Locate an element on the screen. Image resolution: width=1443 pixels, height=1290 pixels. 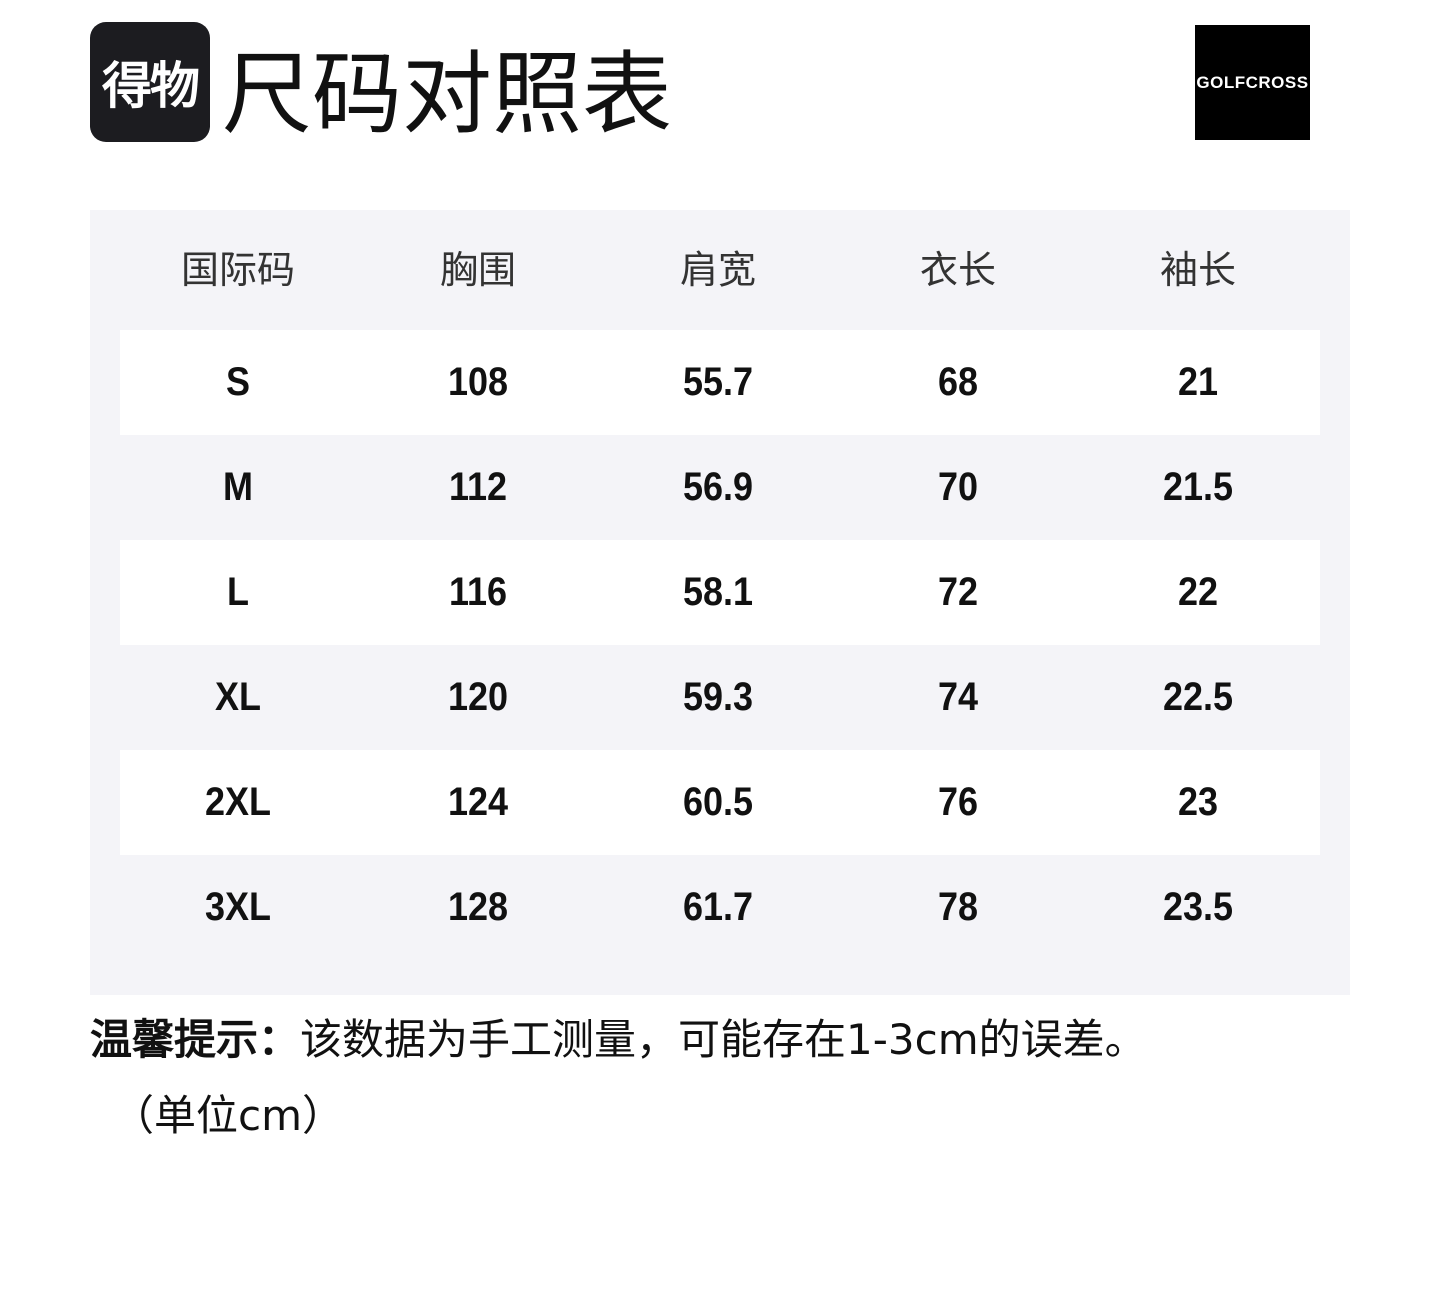
table-row: 2XL 124 60.5 76 23 is located at coordinates (720, 802).